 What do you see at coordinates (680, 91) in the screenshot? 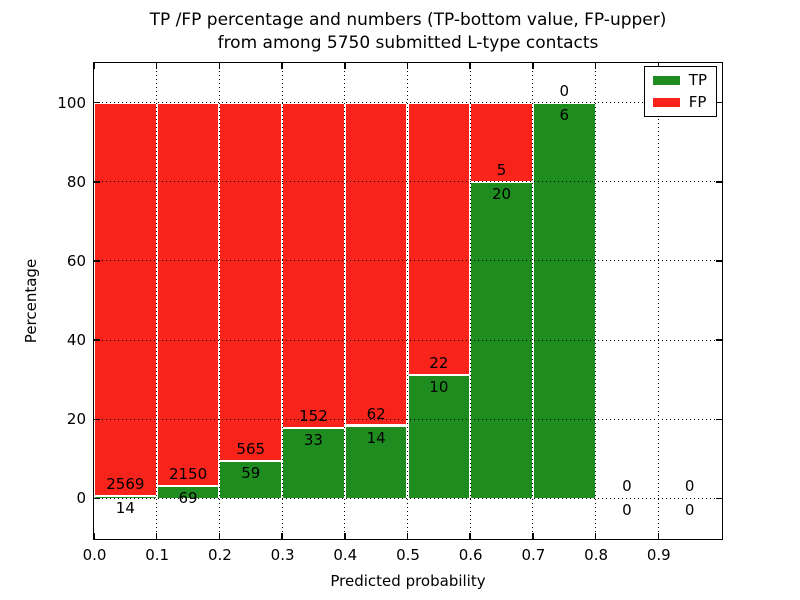
I see `legend: TP FP` at bounding box center [680, 91].